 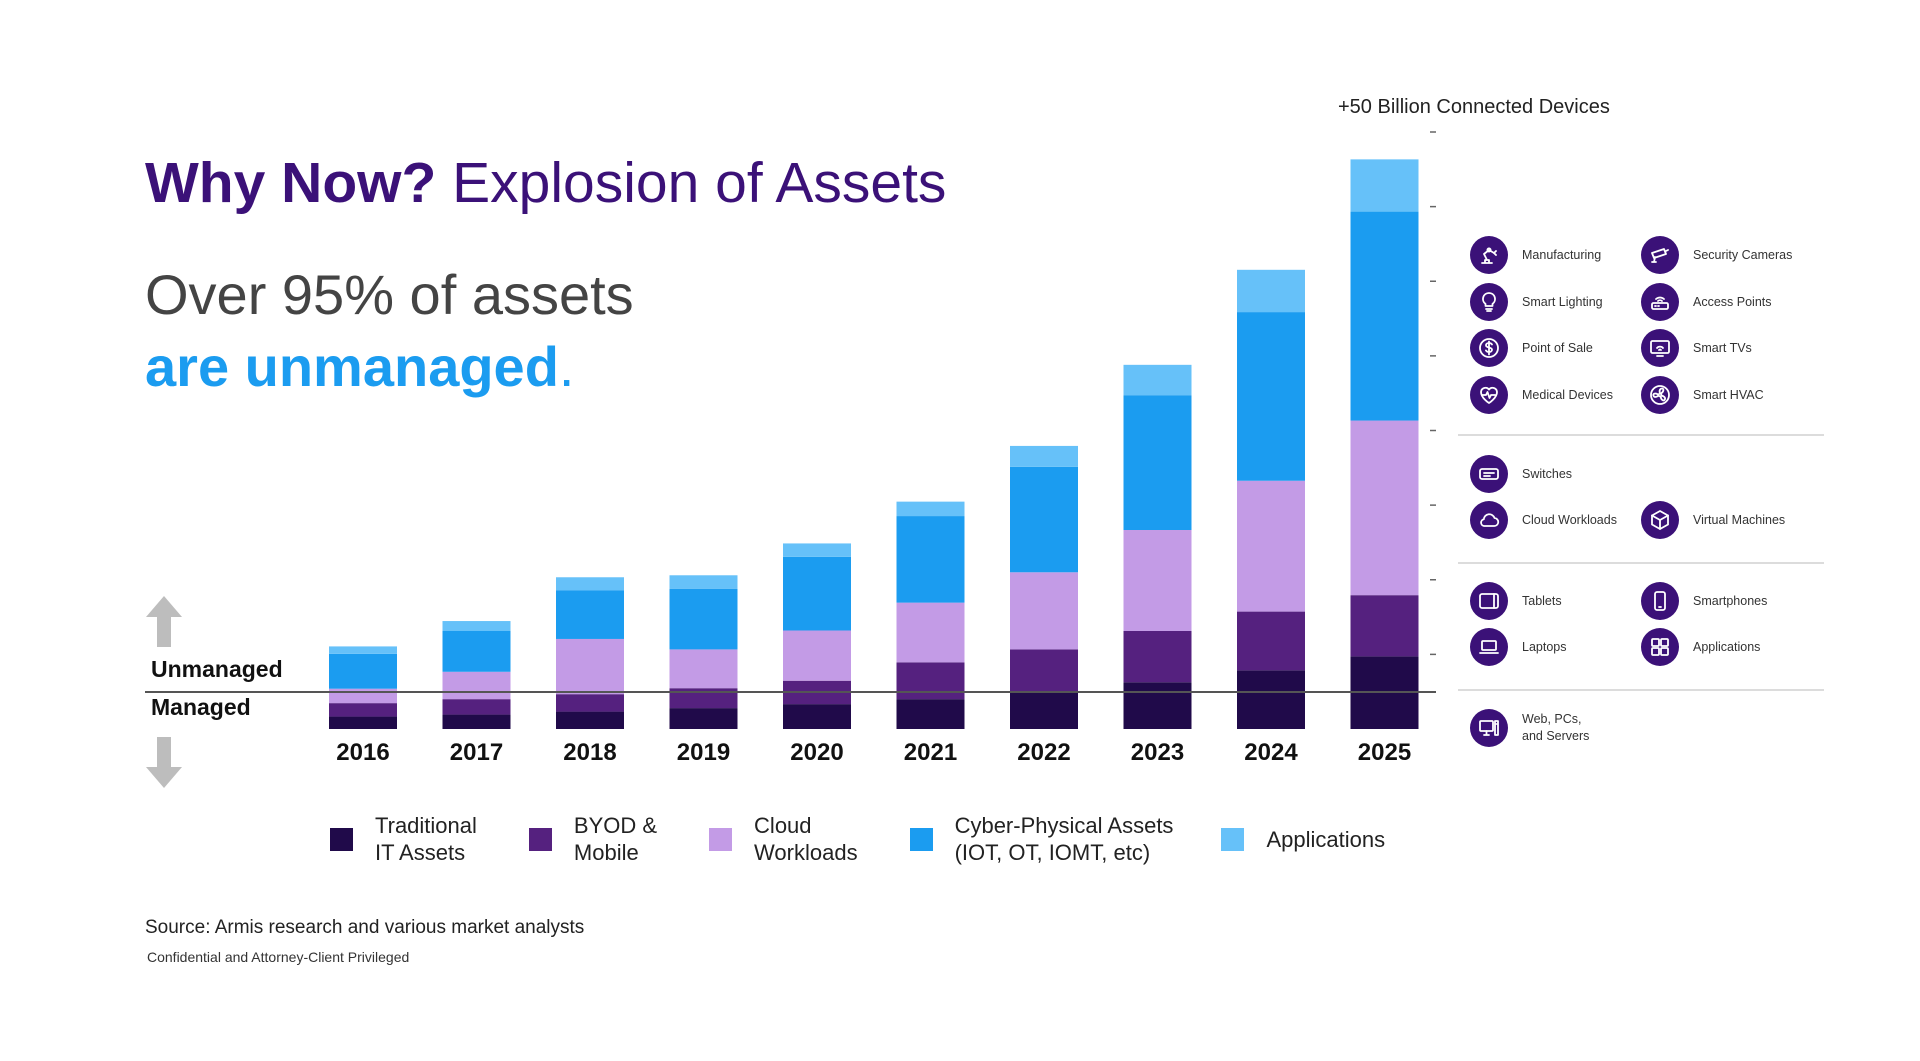 What do you see at coordinates (1489, 474) in the screenshot?
I see `switch-icon` at bounding box center [1489, 474].